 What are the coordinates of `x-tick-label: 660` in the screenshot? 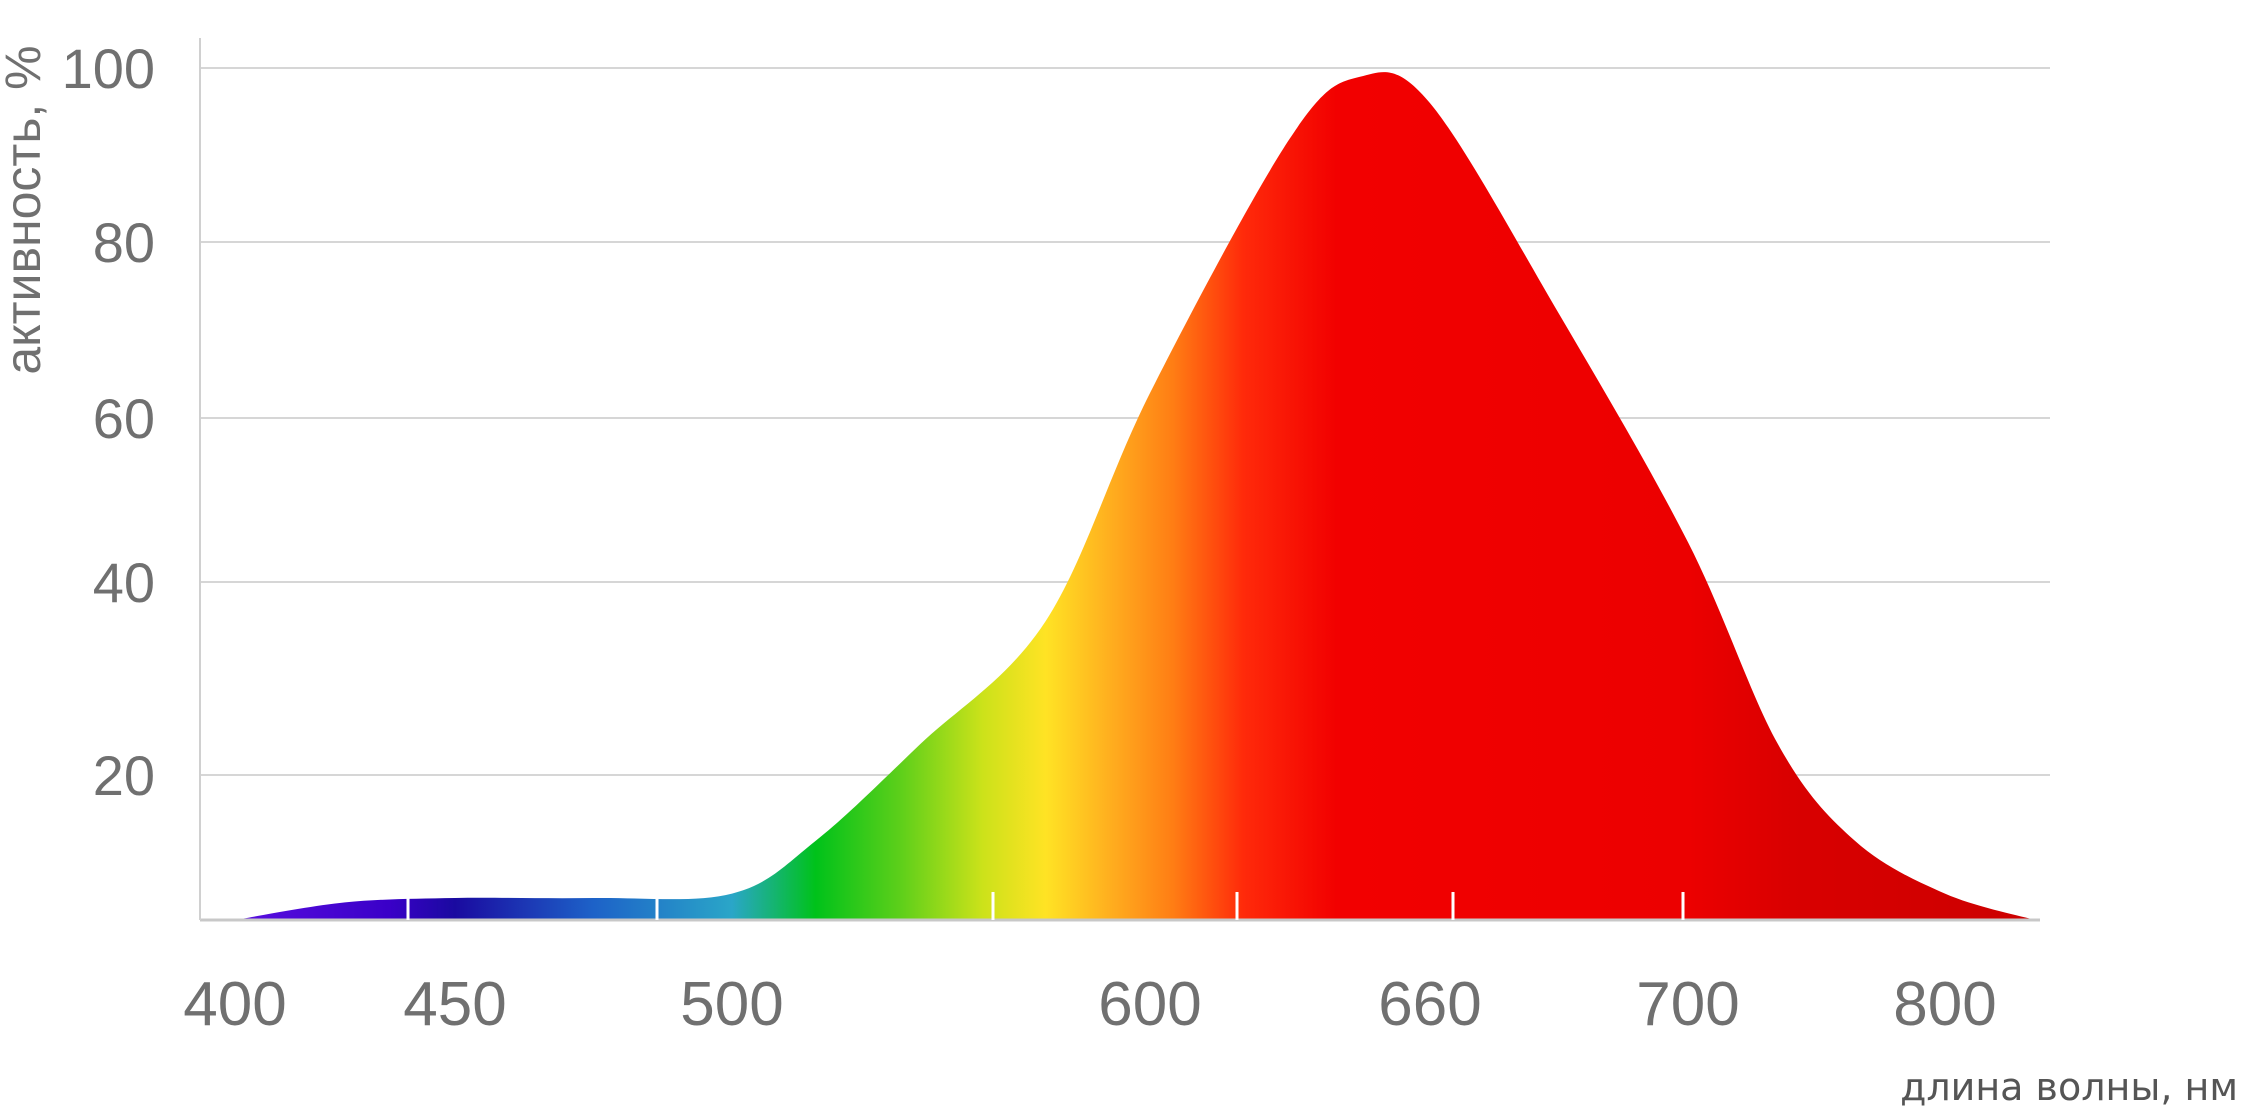 It's located at (1429, 1004).